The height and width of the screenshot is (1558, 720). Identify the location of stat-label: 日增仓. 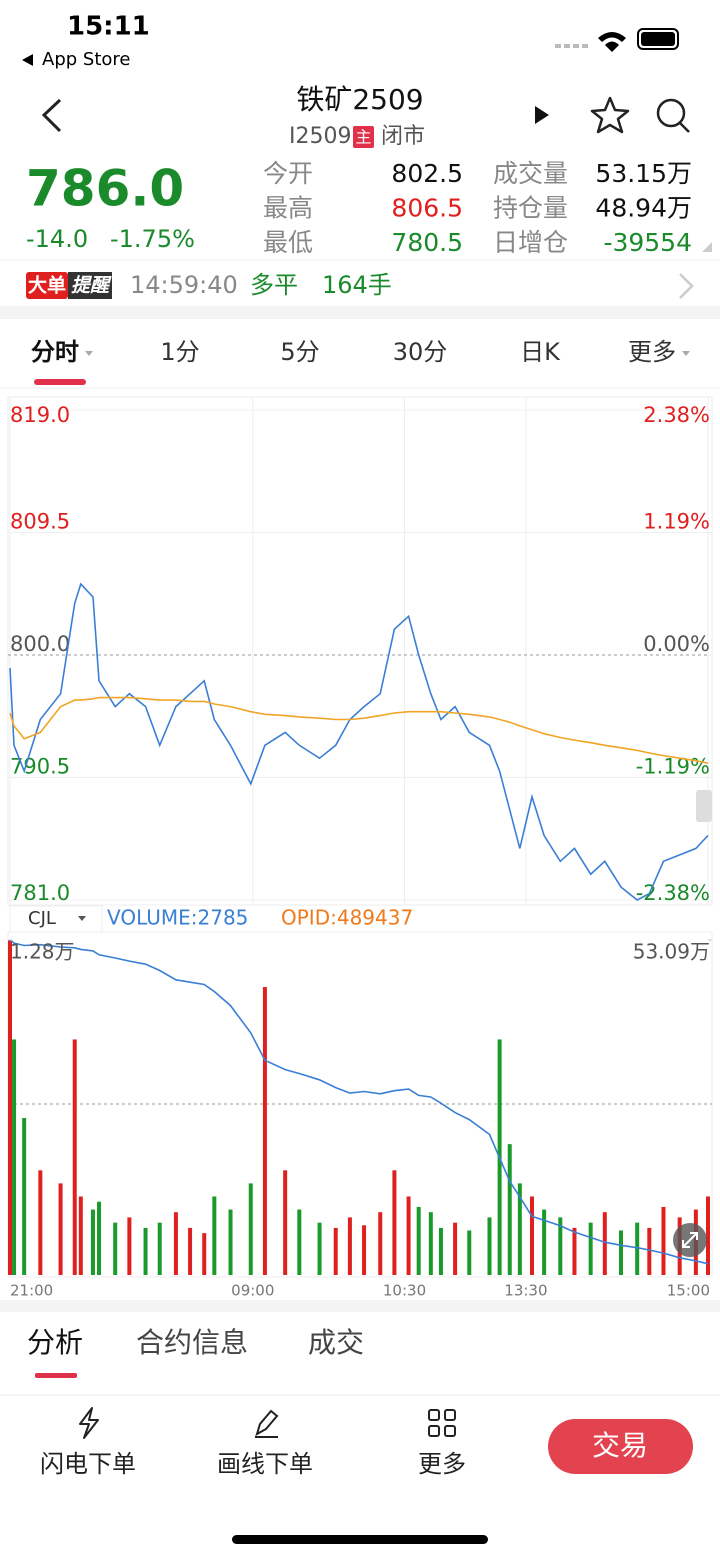
(530, 242).